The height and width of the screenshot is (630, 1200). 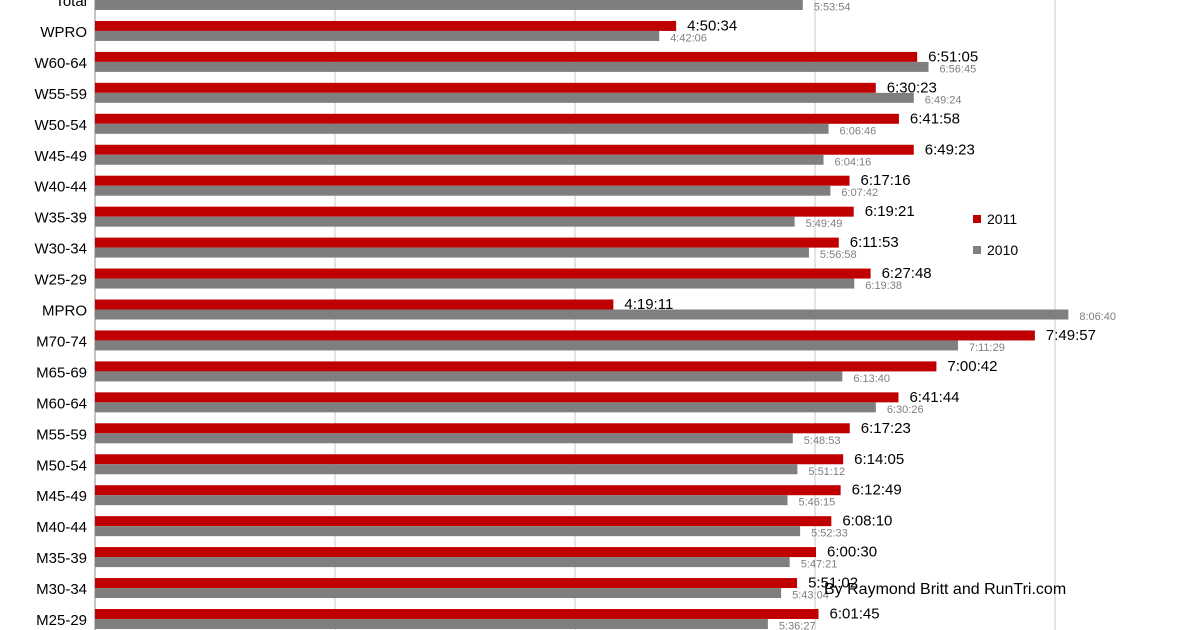 What do you see at coordinates (712, 25) in the screenshot?
I see `data-label-2011: 4:50:34` at bounding box center [712, 25].